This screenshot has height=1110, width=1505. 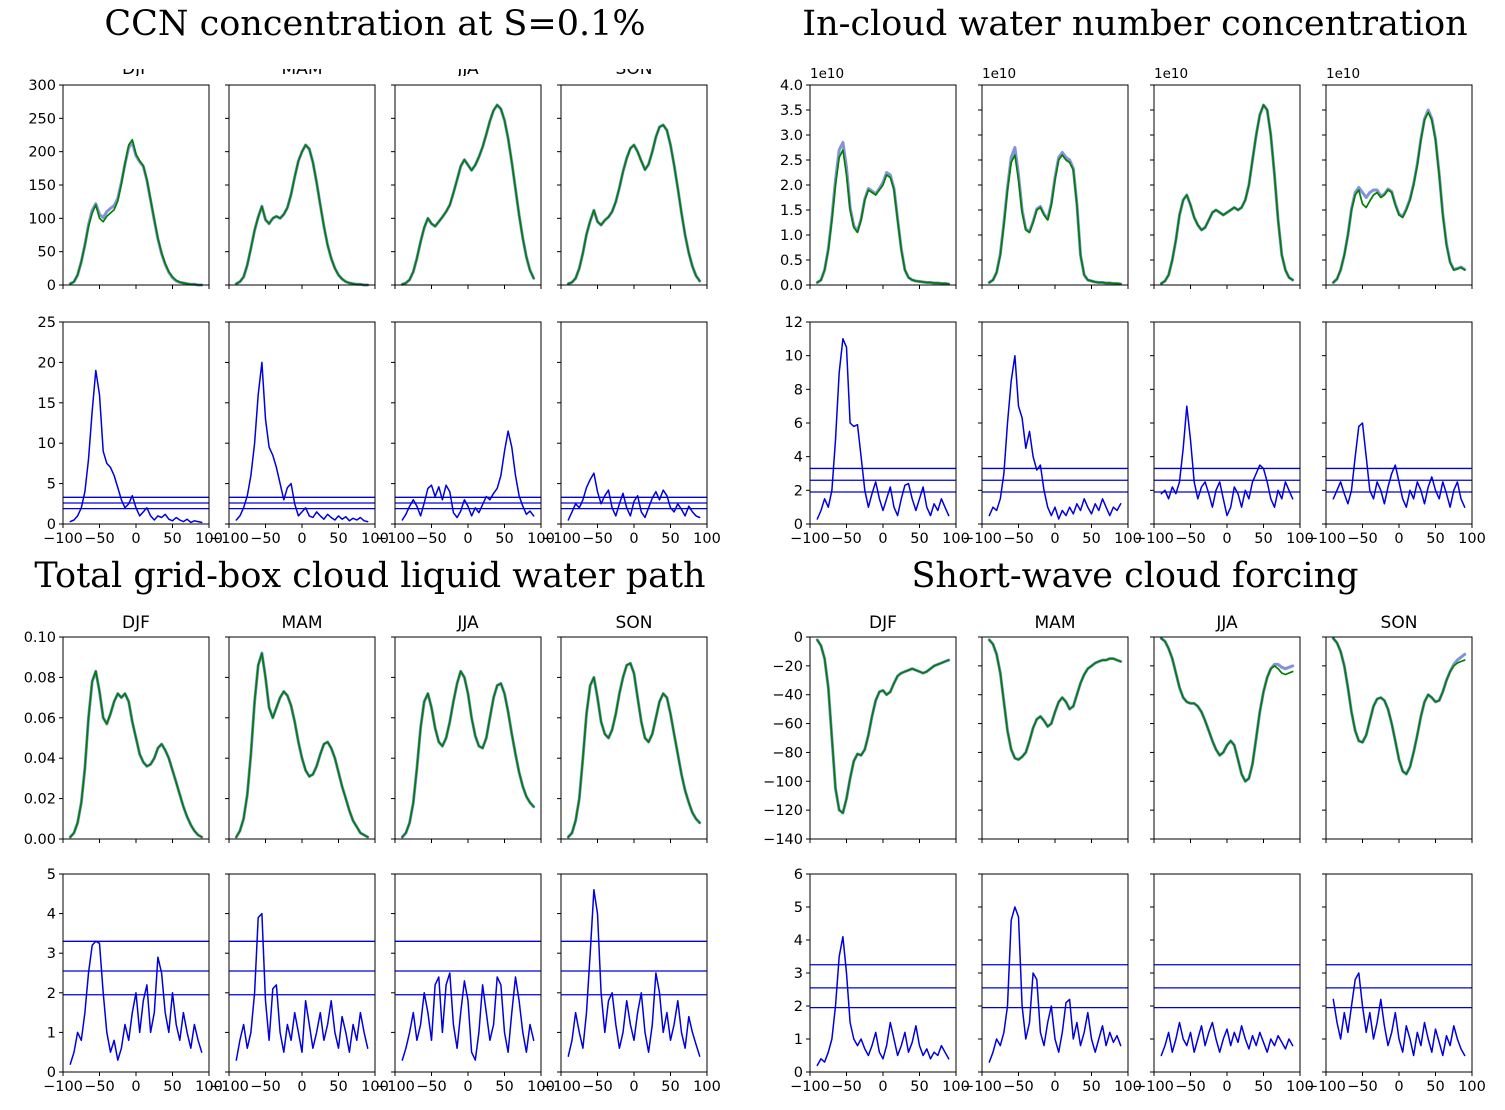 What do you see at coordinates (42, 219) in the screenshot?
I see `y-tick-label: 100` at bounding box center [42, 219].